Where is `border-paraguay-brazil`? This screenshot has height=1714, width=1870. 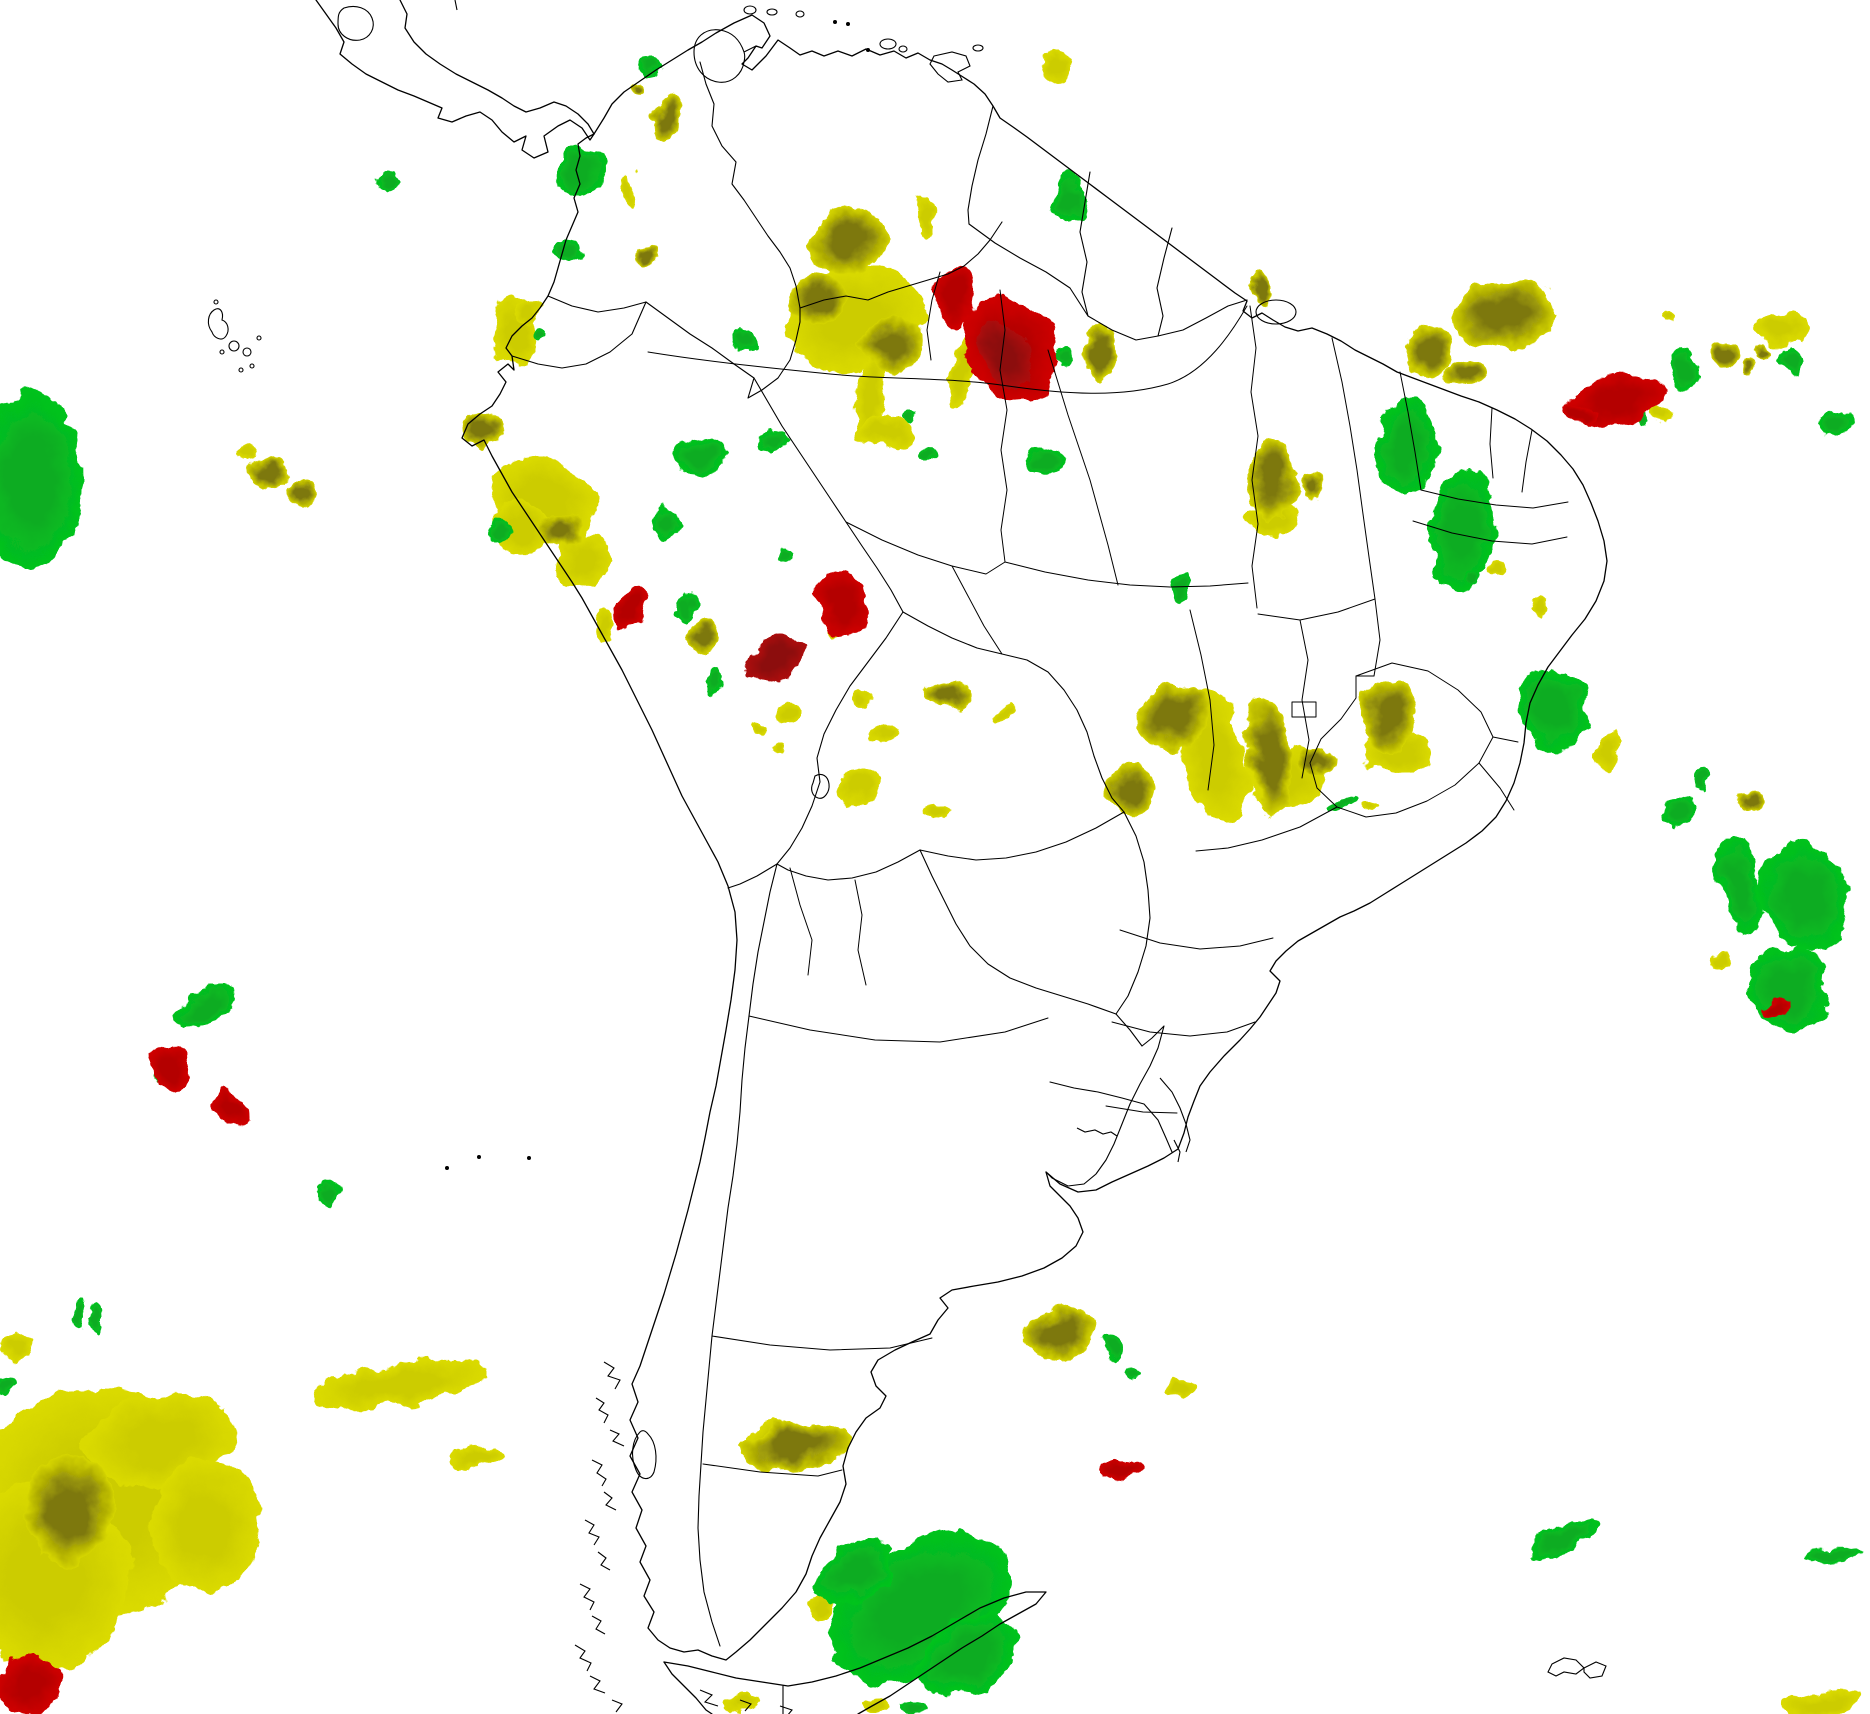
border-paraguay-brazil is located at coordinates (1133, 913).